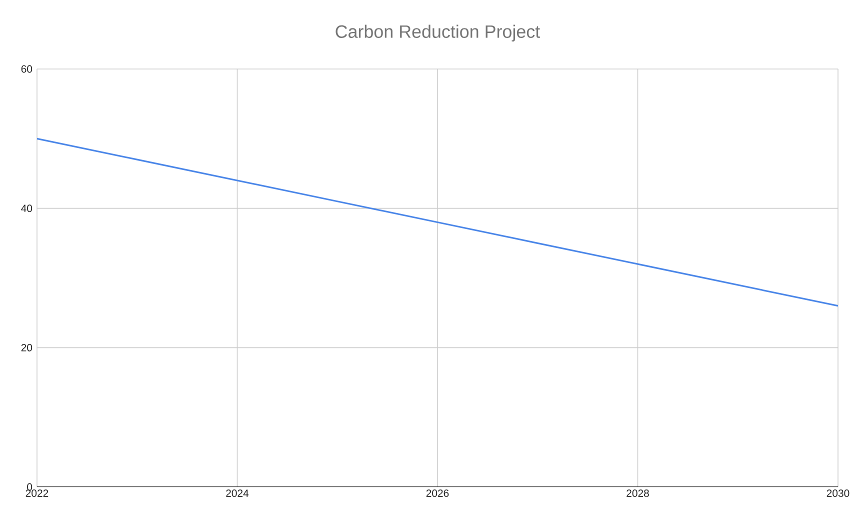 The image size is (858, 511). Describe the element at coordinates (438, 33) in the screenshot. I see `chart-title: Carbon Reduction Project` at that location.